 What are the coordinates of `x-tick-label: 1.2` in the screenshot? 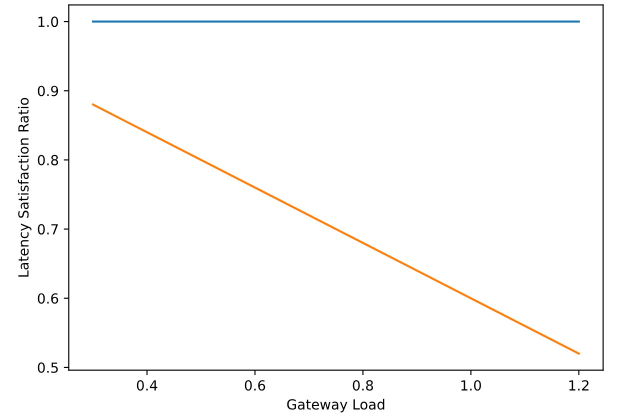 It's located at (578, 385).